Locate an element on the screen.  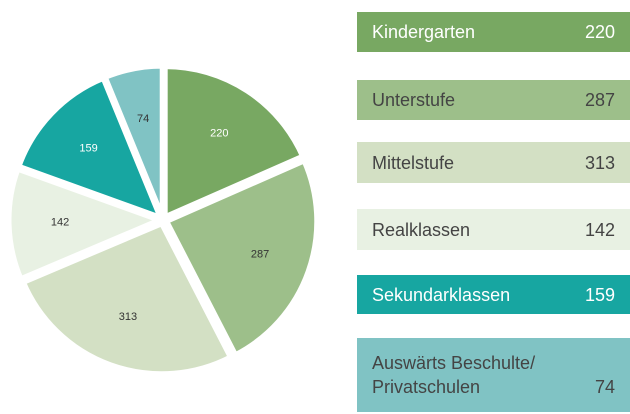
legend-value: 287 is located at coordinates (599, 100).